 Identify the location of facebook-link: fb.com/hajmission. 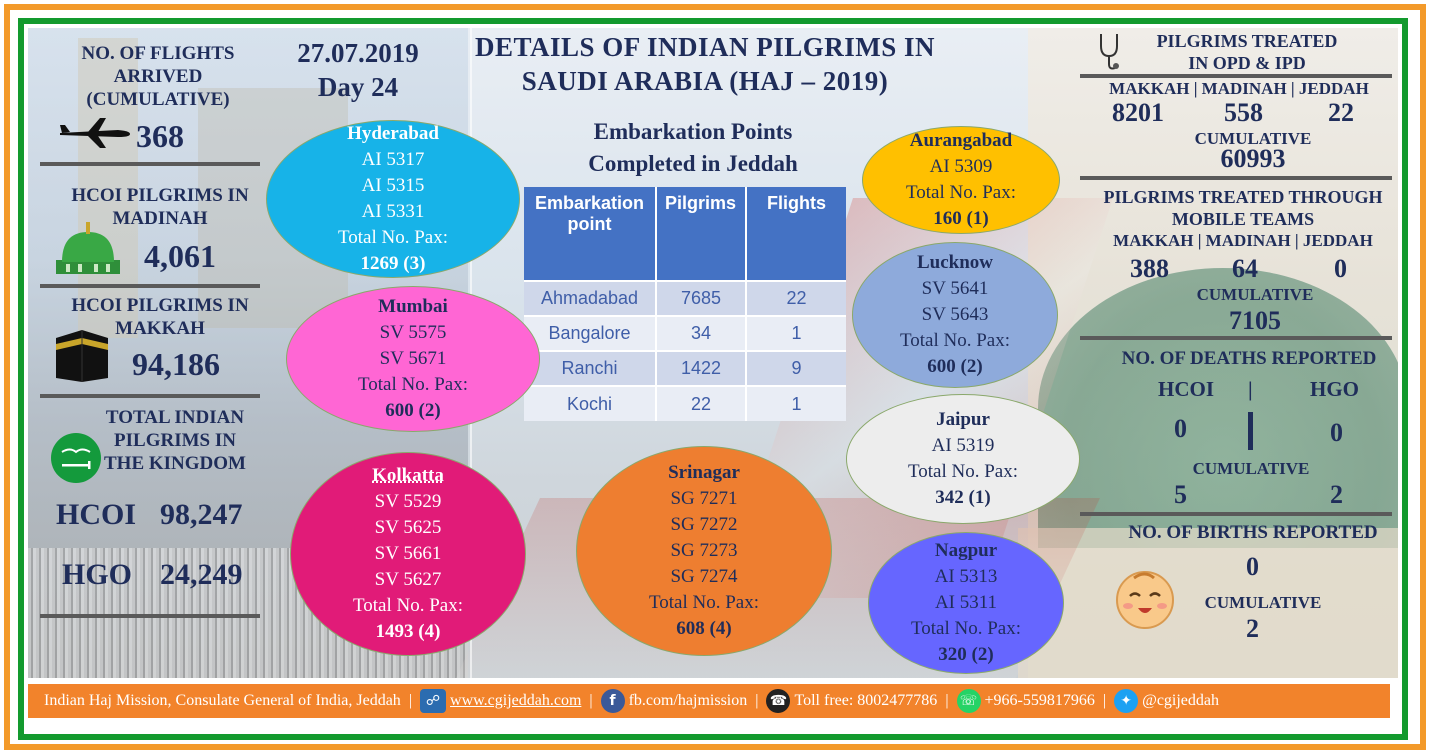
(688, 700).